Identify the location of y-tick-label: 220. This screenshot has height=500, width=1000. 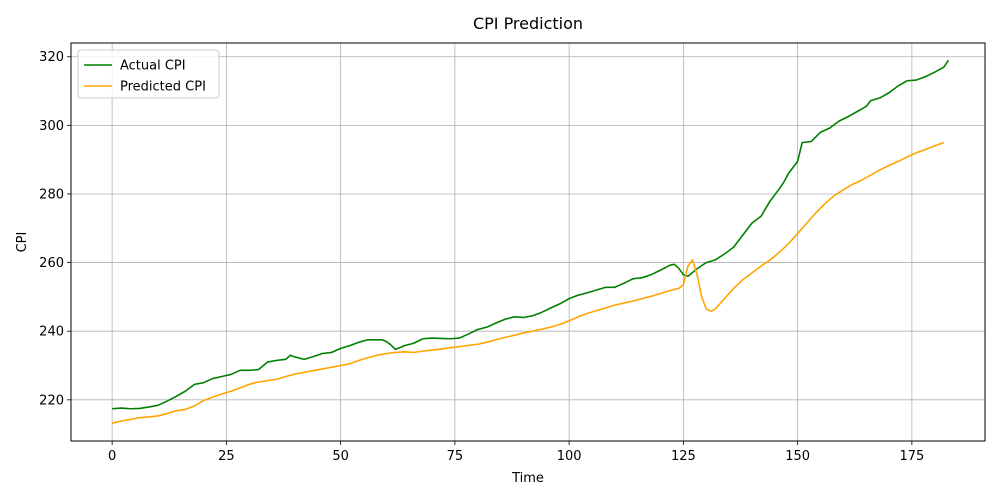
(51, 400).